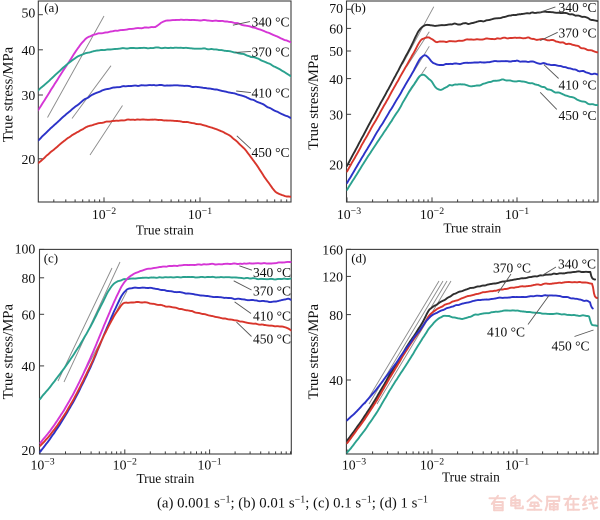  What do you see at coordinates (358, 258) in the screenshot?
I see `svg-text: (d)` at bounding box center [358, 258].